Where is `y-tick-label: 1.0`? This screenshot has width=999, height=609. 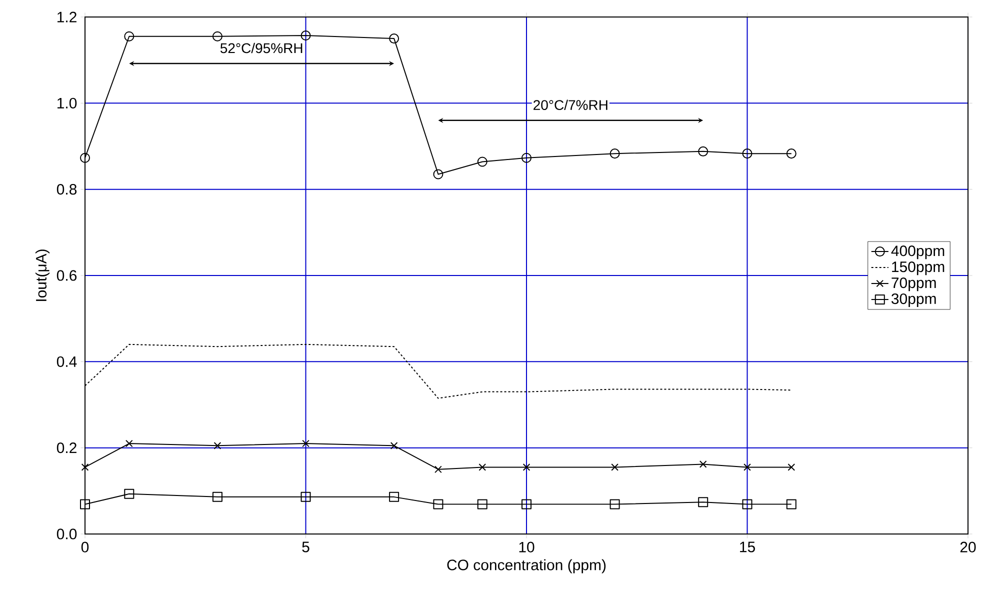
y-tick-label: 1.0 is located at coordinates (67, 103).